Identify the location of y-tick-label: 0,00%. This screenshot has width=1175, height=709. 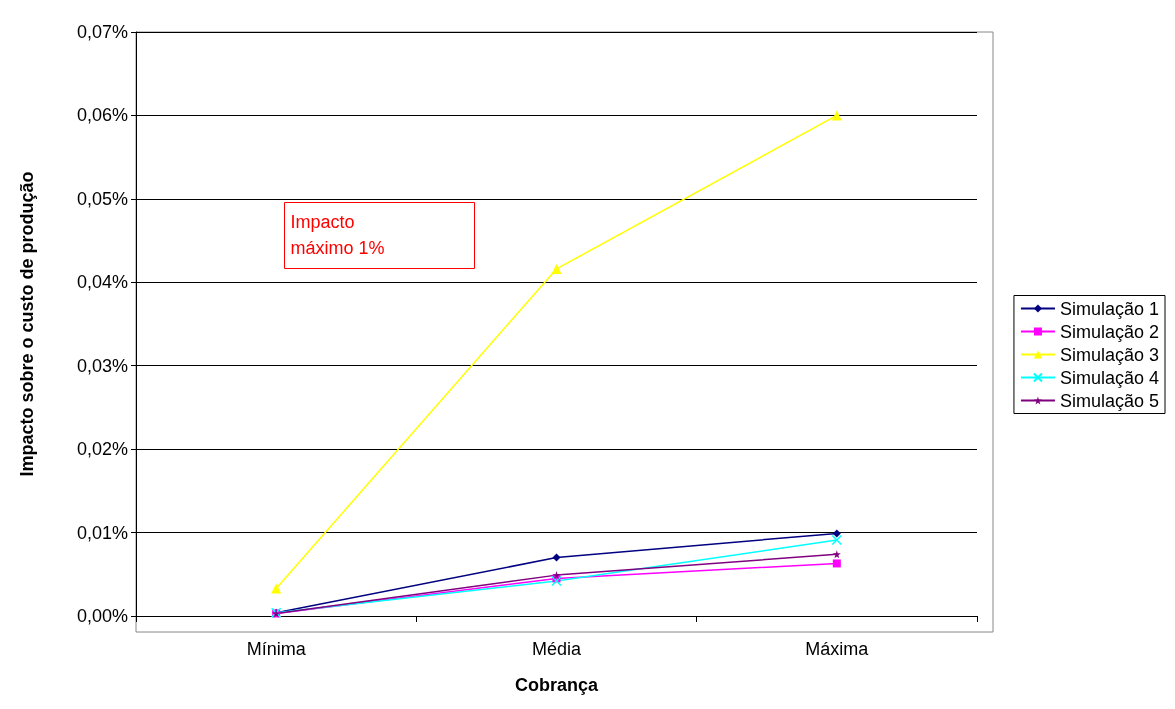
(102, 616).